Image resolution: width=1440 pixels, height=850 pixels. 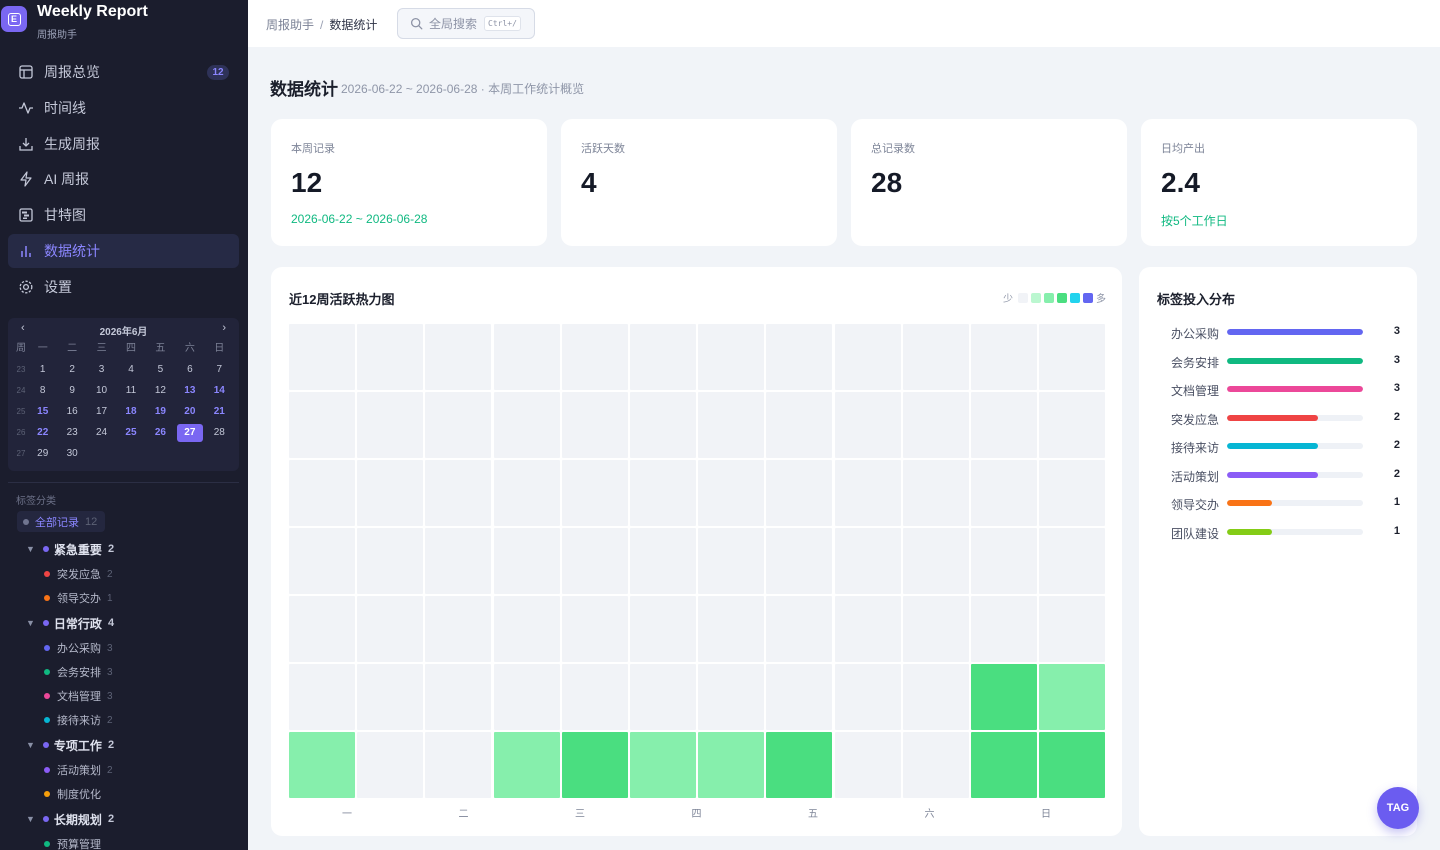 I want to click on calendar-day: 4, so click(x=131, y=369).